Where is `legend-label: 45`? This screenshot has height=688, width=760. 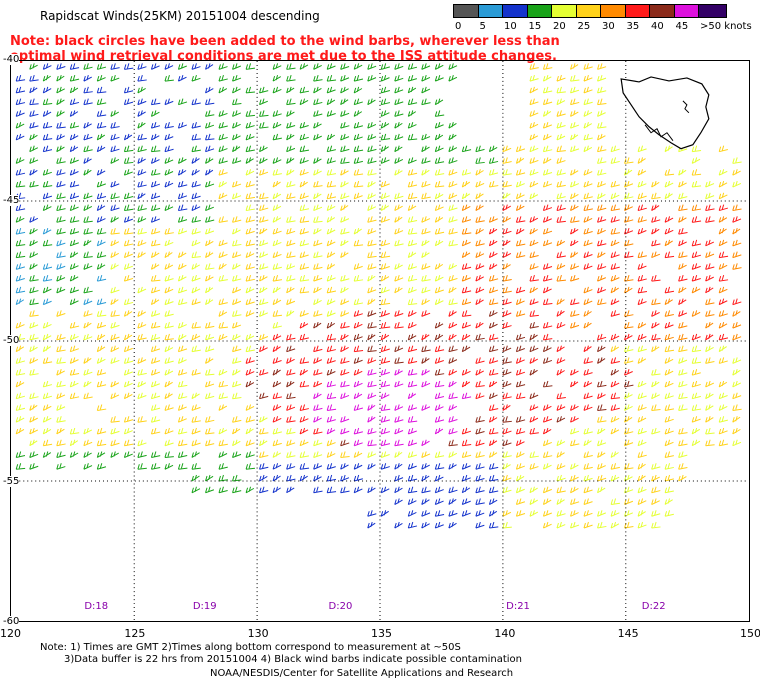 legend-label: 45 is located at coordinates (682, 26).